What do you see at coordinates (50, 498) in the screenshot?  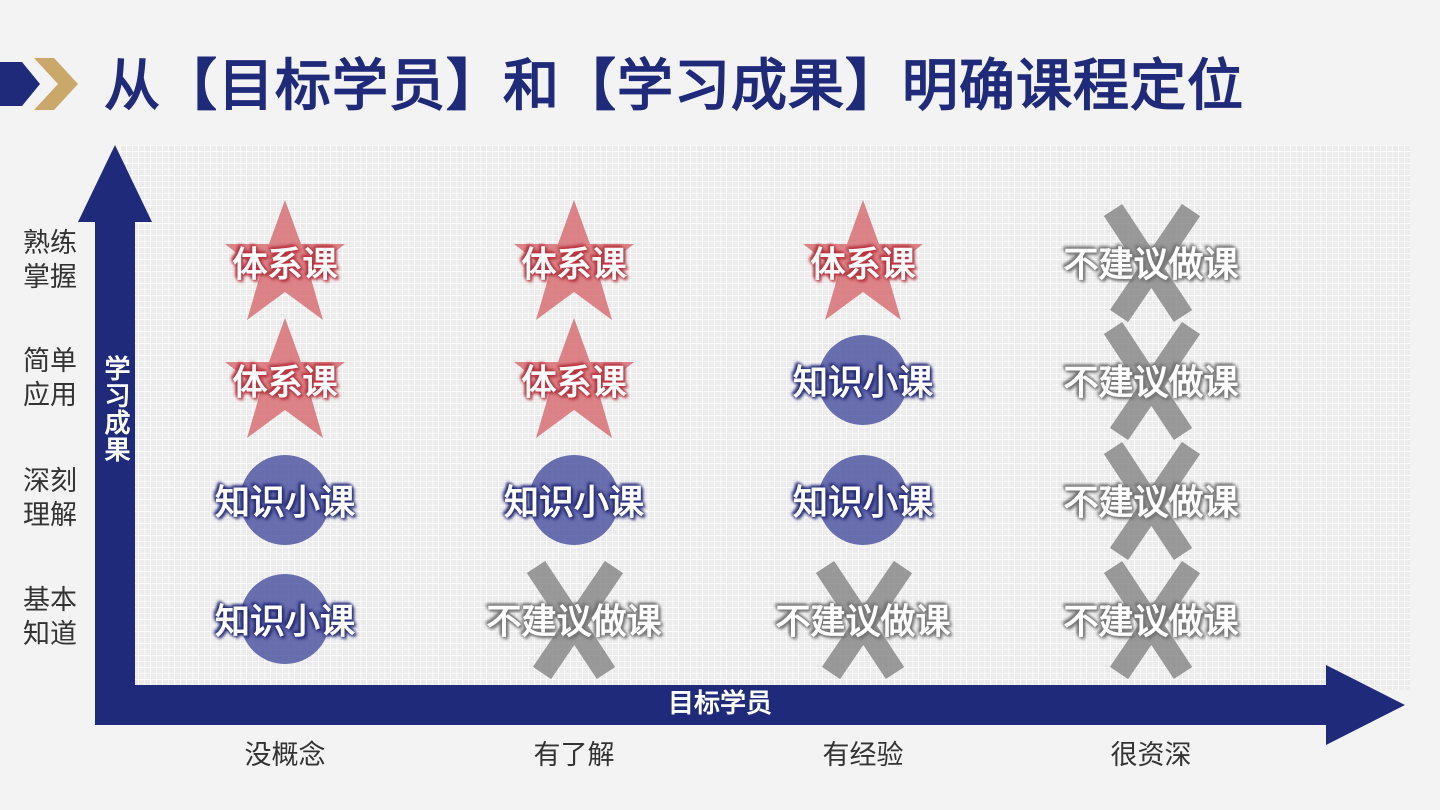 I see `row-label: 深刻 理解` at bounding box center [50, 498].